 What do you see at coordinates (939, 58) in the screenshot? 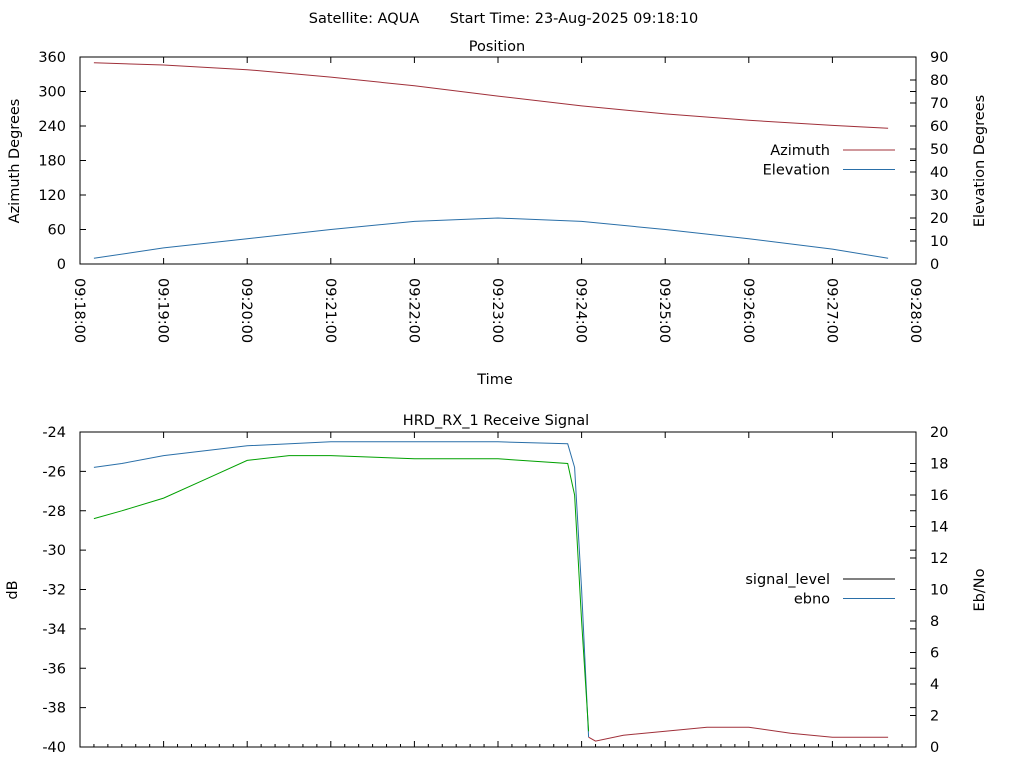
I see `y2-tick-label: 90` at bounding box center [939, 58].